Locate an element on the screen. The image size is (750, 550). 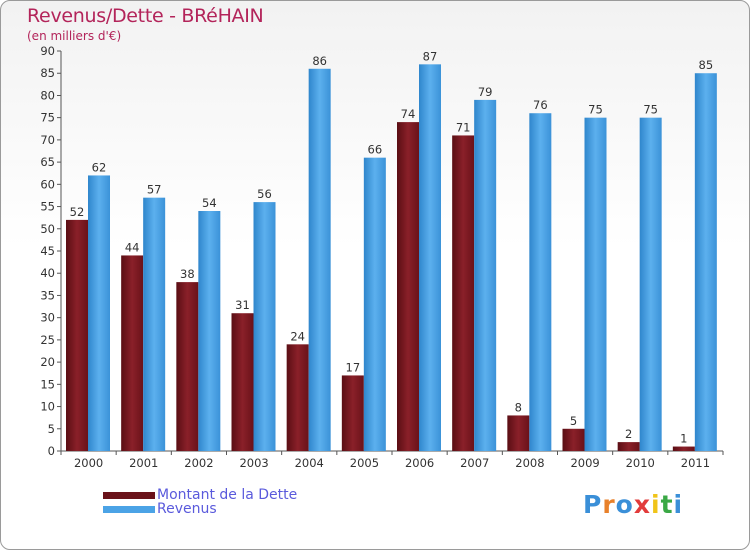
data-label: 31 is located at coordinates (242, 305).